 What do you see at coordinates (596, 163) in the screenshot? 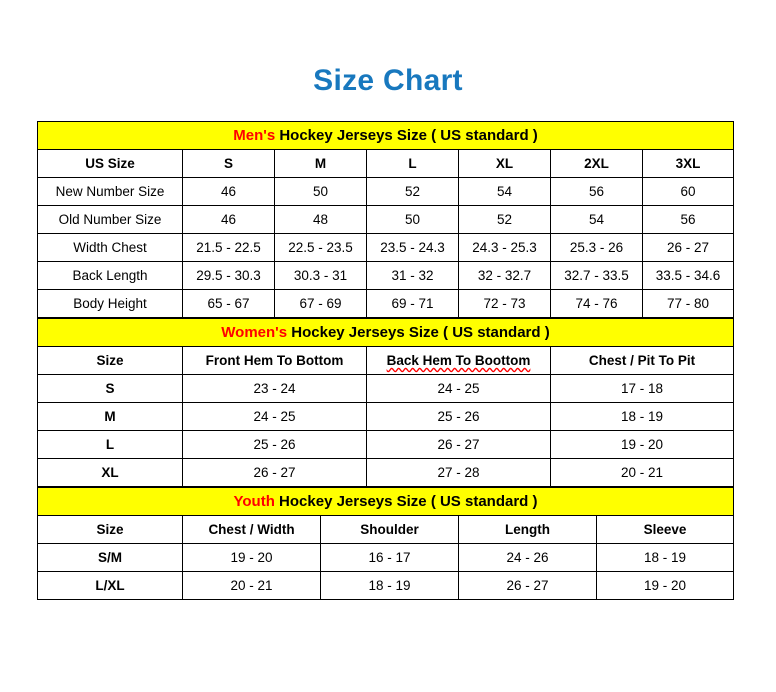
I see `mens-header-cell: 2XL` at bounding box center [596, 163].